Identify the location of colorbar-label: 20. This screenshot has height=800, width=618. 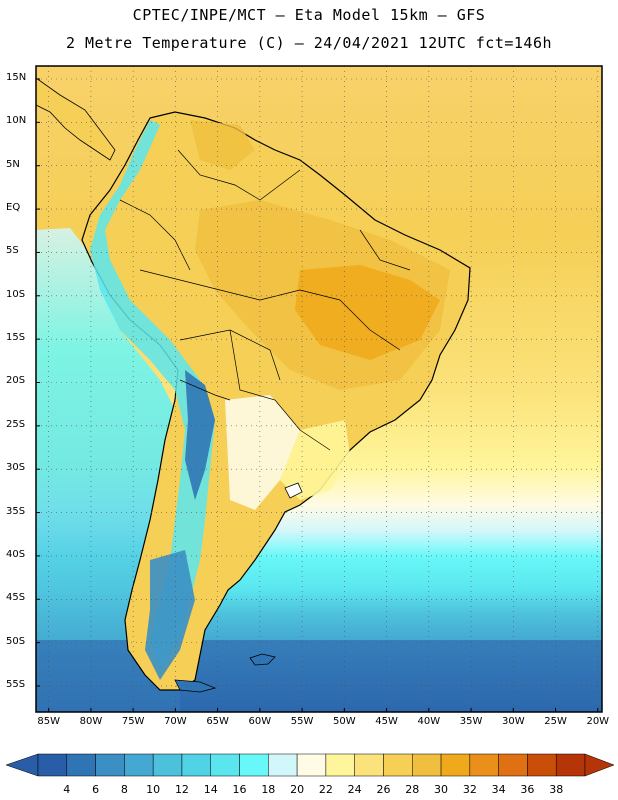
(297, 789).